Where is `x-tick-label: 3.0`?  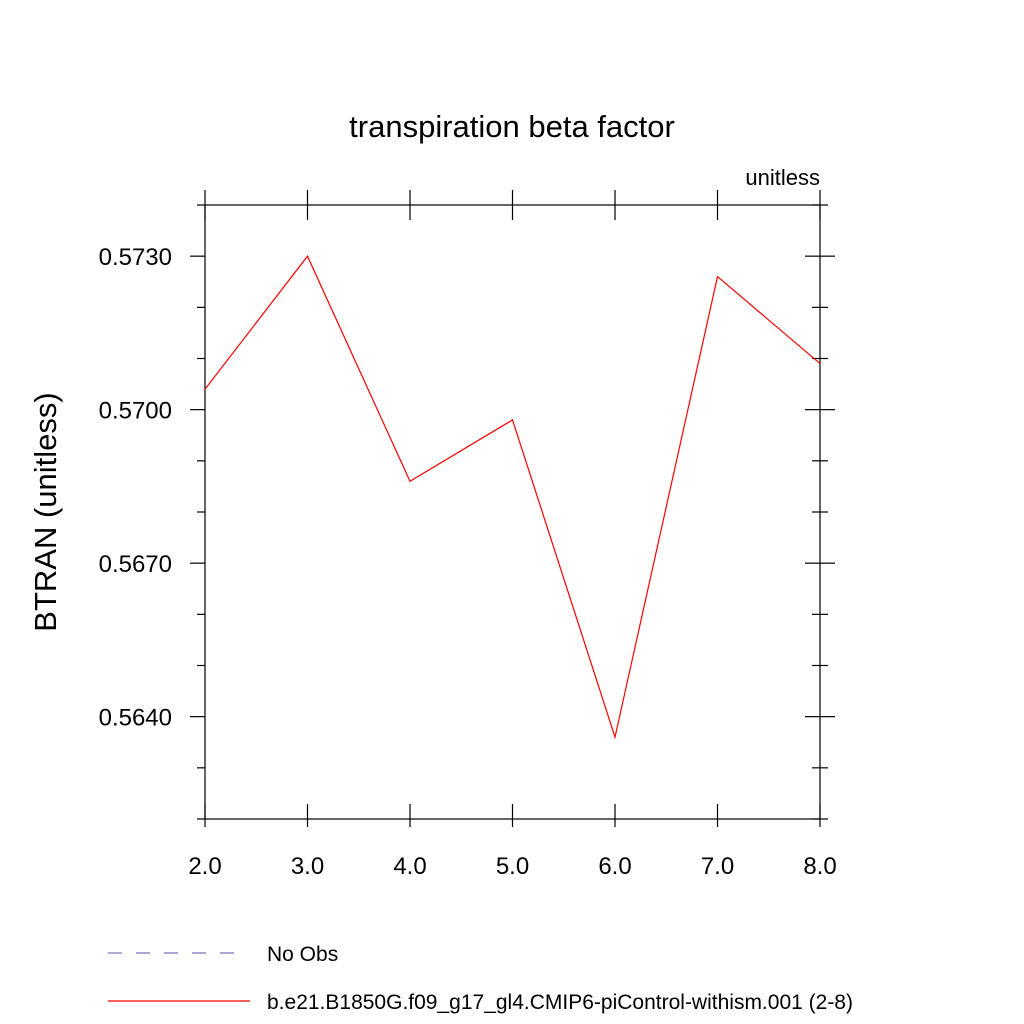 x-tick-label: 3.0 is located at coordinates (307, 866).